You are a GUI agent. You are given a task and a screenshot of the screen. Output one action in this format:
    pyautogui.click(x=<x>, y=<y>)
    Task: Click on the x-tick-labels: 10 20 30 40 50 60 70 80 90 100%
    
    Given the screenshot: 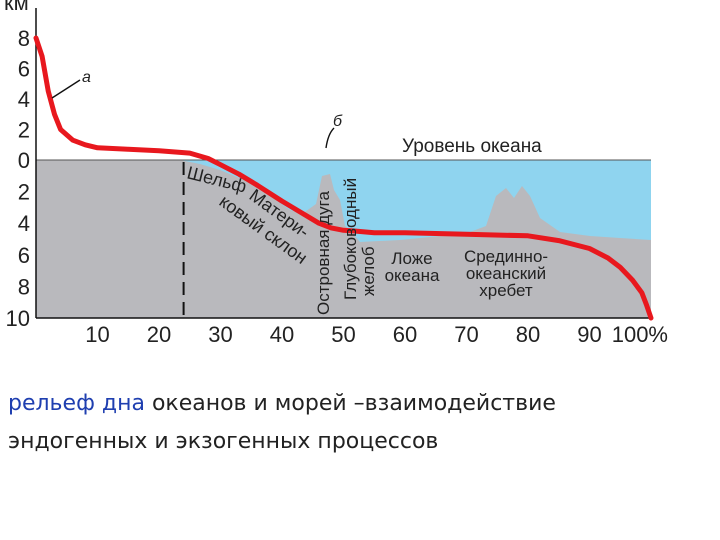 What is the action you would take?
    pyautogui.click(x=376, y=333)
    